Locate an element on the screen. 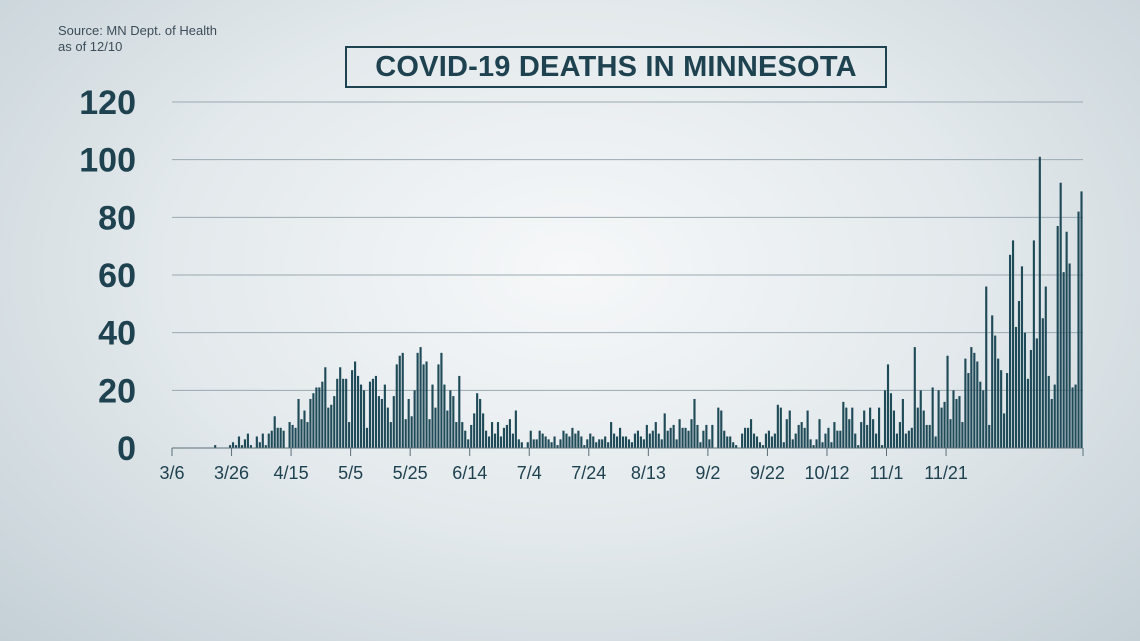 The width and height of the screenshot is (1140, 641). y-tick-label: 60 is located at coordinates (117, 276).